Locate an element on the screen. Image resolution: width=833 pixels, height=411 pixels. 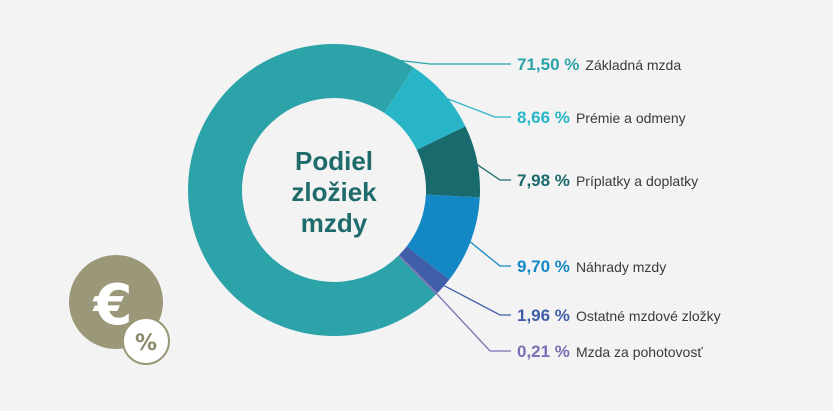
legend-value: 1,96 % is located at coordinates (543, 315).